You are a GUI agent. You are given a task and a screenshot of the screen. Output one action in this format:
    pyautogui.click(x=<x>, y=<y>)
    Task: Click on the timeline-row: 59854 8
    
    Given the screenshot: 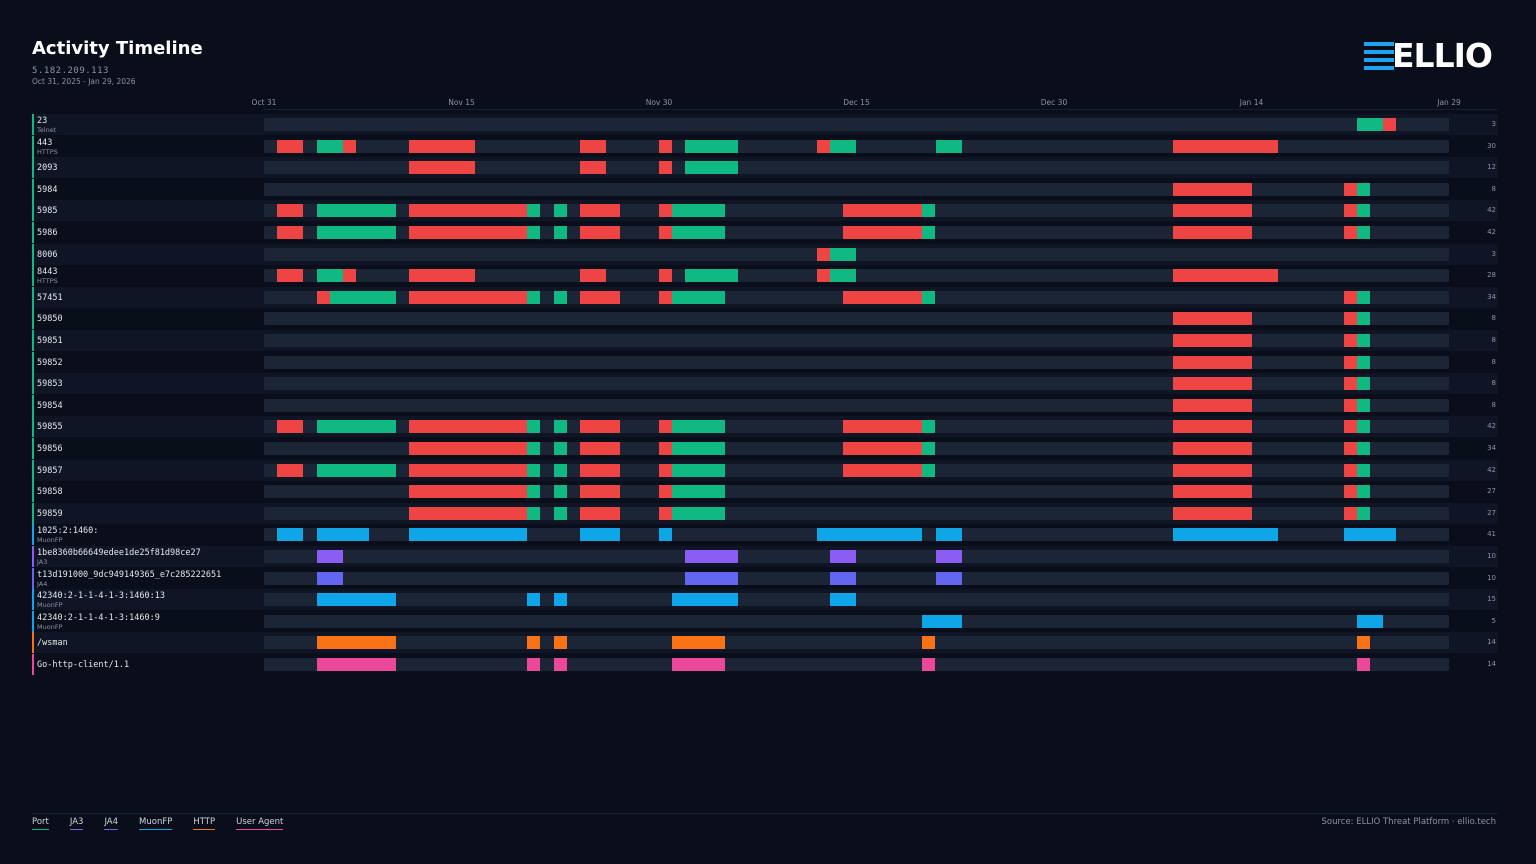 What is the action you would take?
    pyautogui.click(x=765, y=405)
    